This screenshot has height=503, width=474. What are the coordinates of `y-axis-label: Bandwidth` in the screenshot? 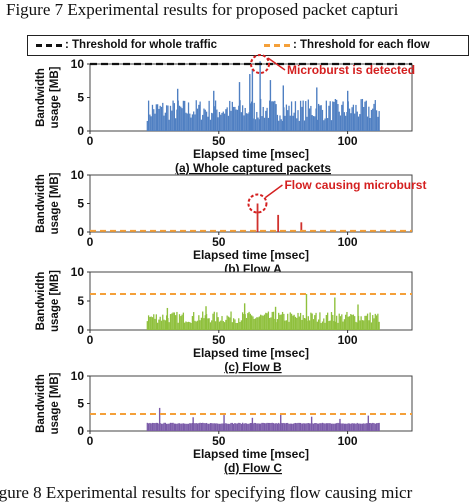 It's located at (41, 203).